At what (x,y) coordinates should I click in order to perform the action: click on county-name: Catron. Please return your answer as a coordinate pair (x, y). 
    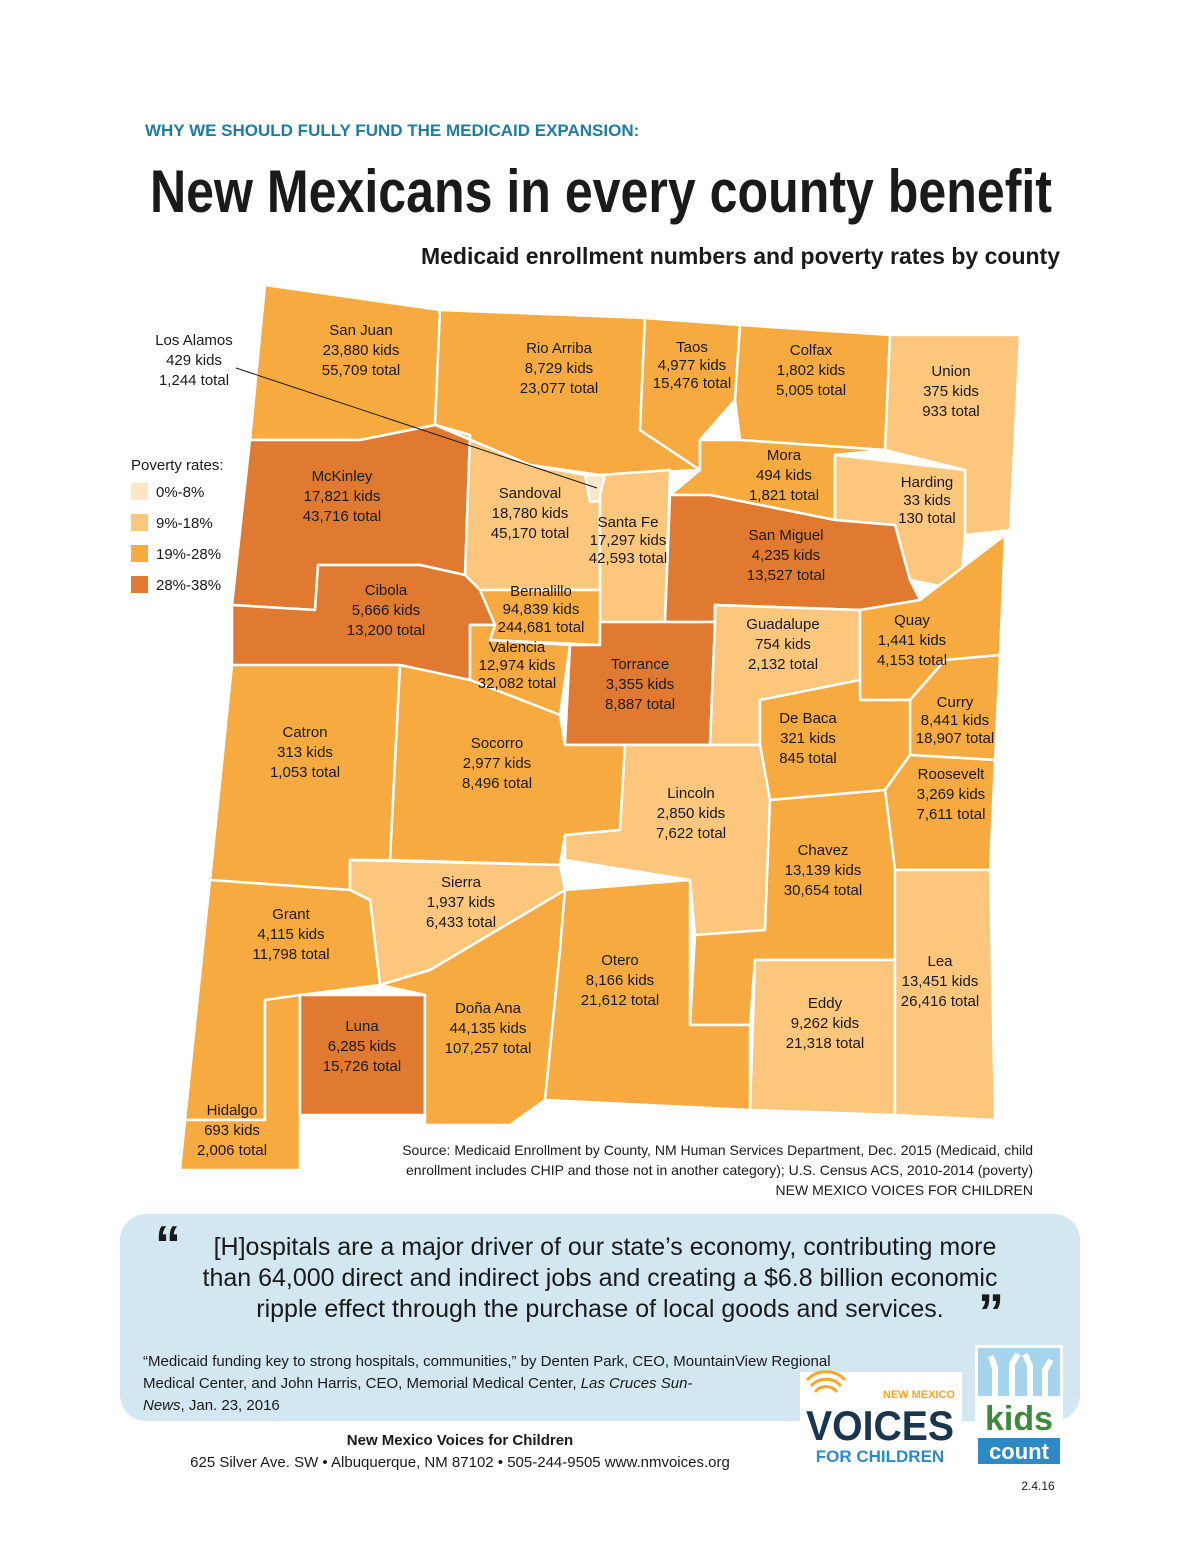
    Looking at the image, I should click on (304, 732).